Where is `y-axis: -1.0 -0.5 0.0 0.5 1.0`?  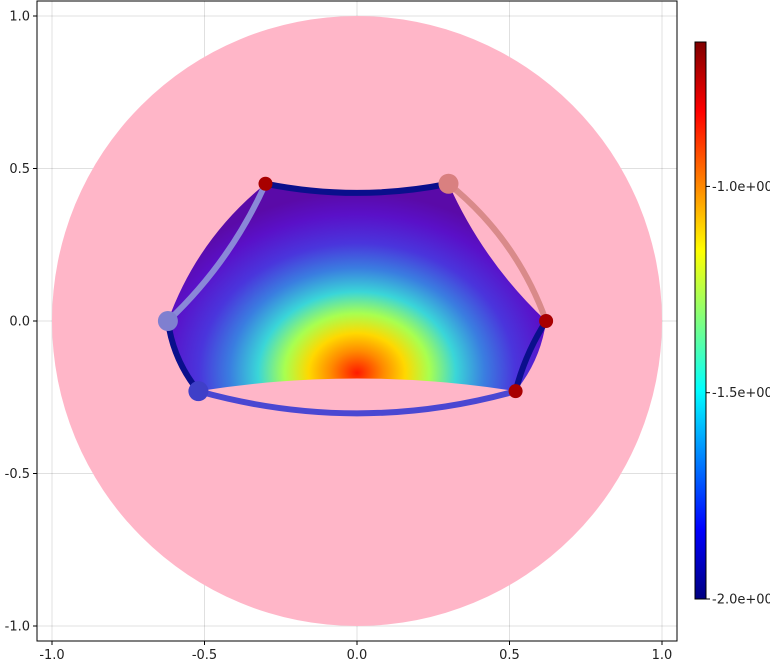 y-axis: -1.0 -0.5 0.0 0.5 1.0 is located at coordinates (21, 322).